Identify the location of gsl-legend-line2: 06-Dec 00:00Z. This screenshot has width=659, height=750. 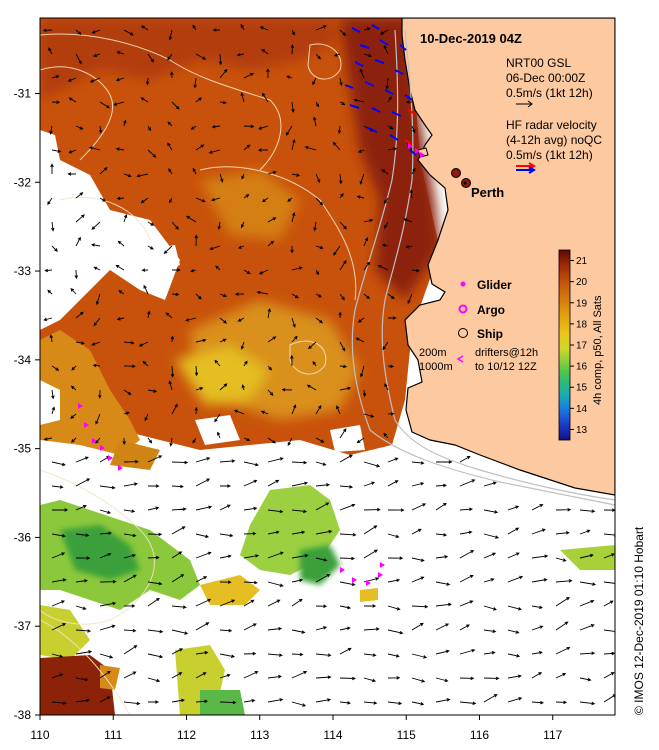
(545, 78).